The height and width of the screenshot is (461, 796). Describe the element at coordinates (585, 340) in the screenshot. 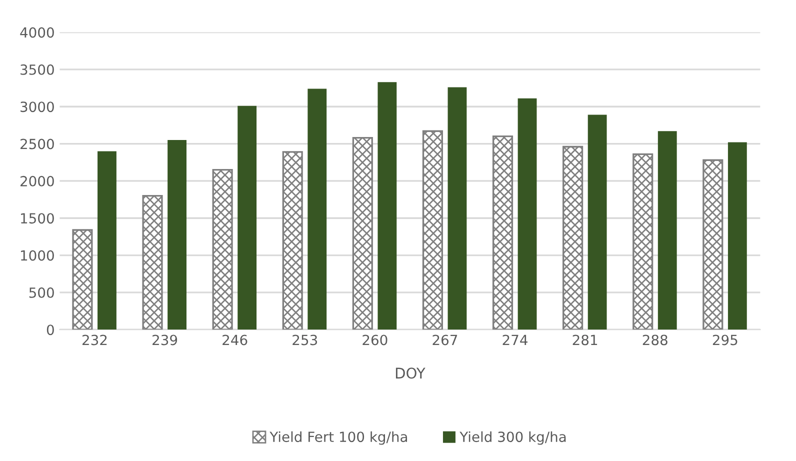

I see `x-tick-label: 281` at that location.